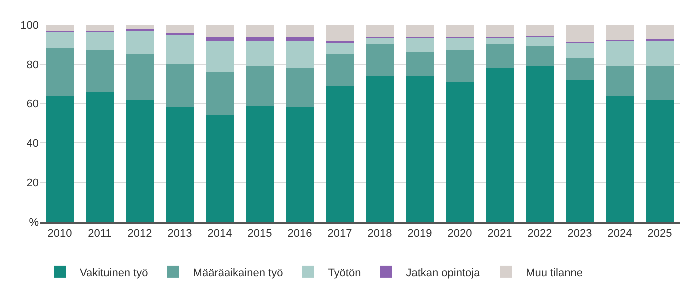 This screenshot has width=700, height=299. Describe the element at coordinates (32, 65) in the screenshot. I see `y-tick-label: 80` at that location.